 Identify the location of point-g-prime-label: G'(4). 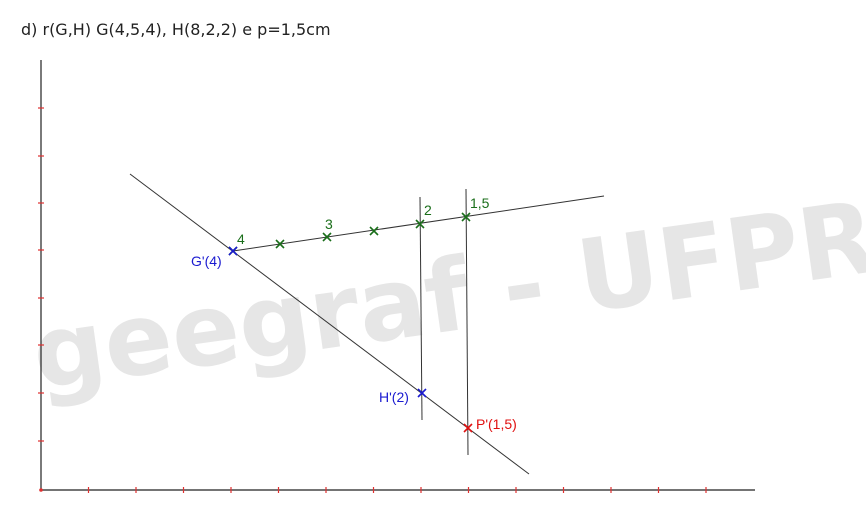
(206, 261).